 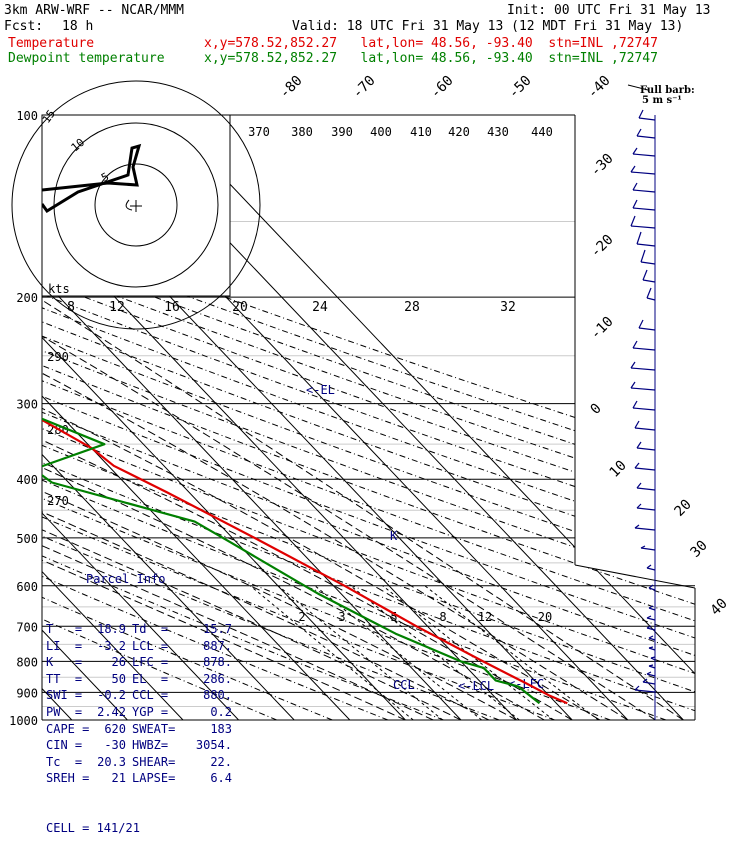 I want to click on parcel-cell-1: 2.42, so click(x=111, y=711).